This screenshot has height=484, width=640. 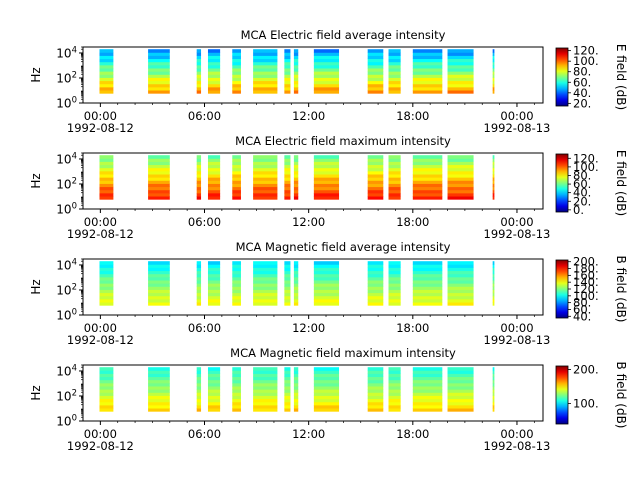 I want to click on colorbar-tick-label: 120., so click(x=586, y=158).